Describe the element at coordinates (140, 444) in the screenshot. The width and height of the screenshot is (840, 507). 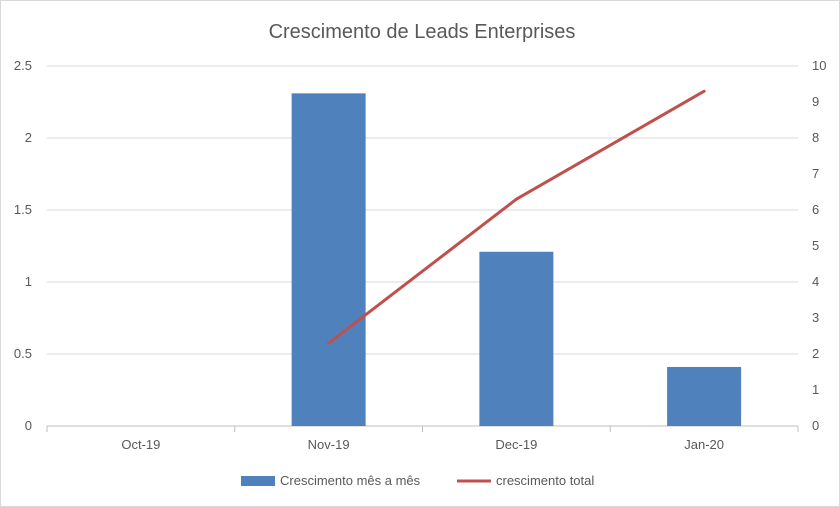
I see `x-tick-label: Oct-19` at that location.